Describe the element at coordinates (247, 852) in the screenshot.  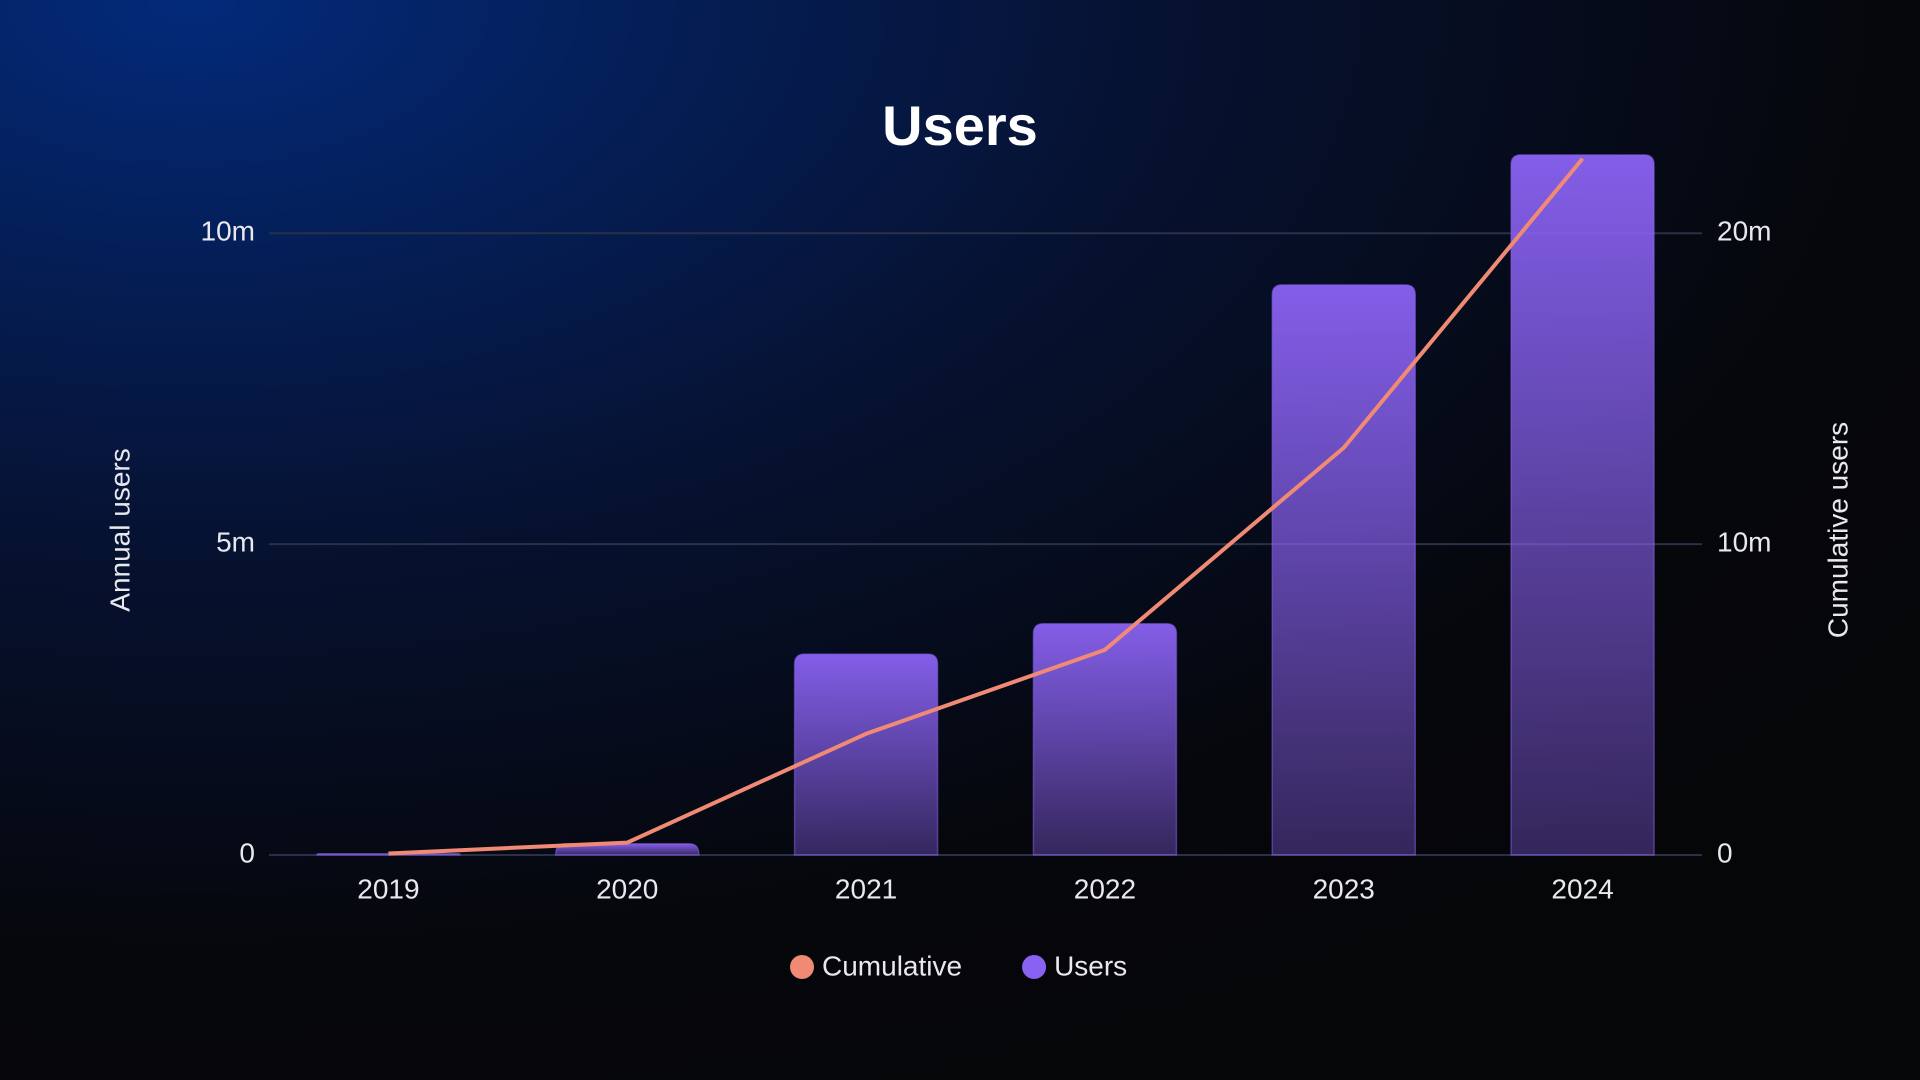
I see `y-tick-label: 0` at that location.